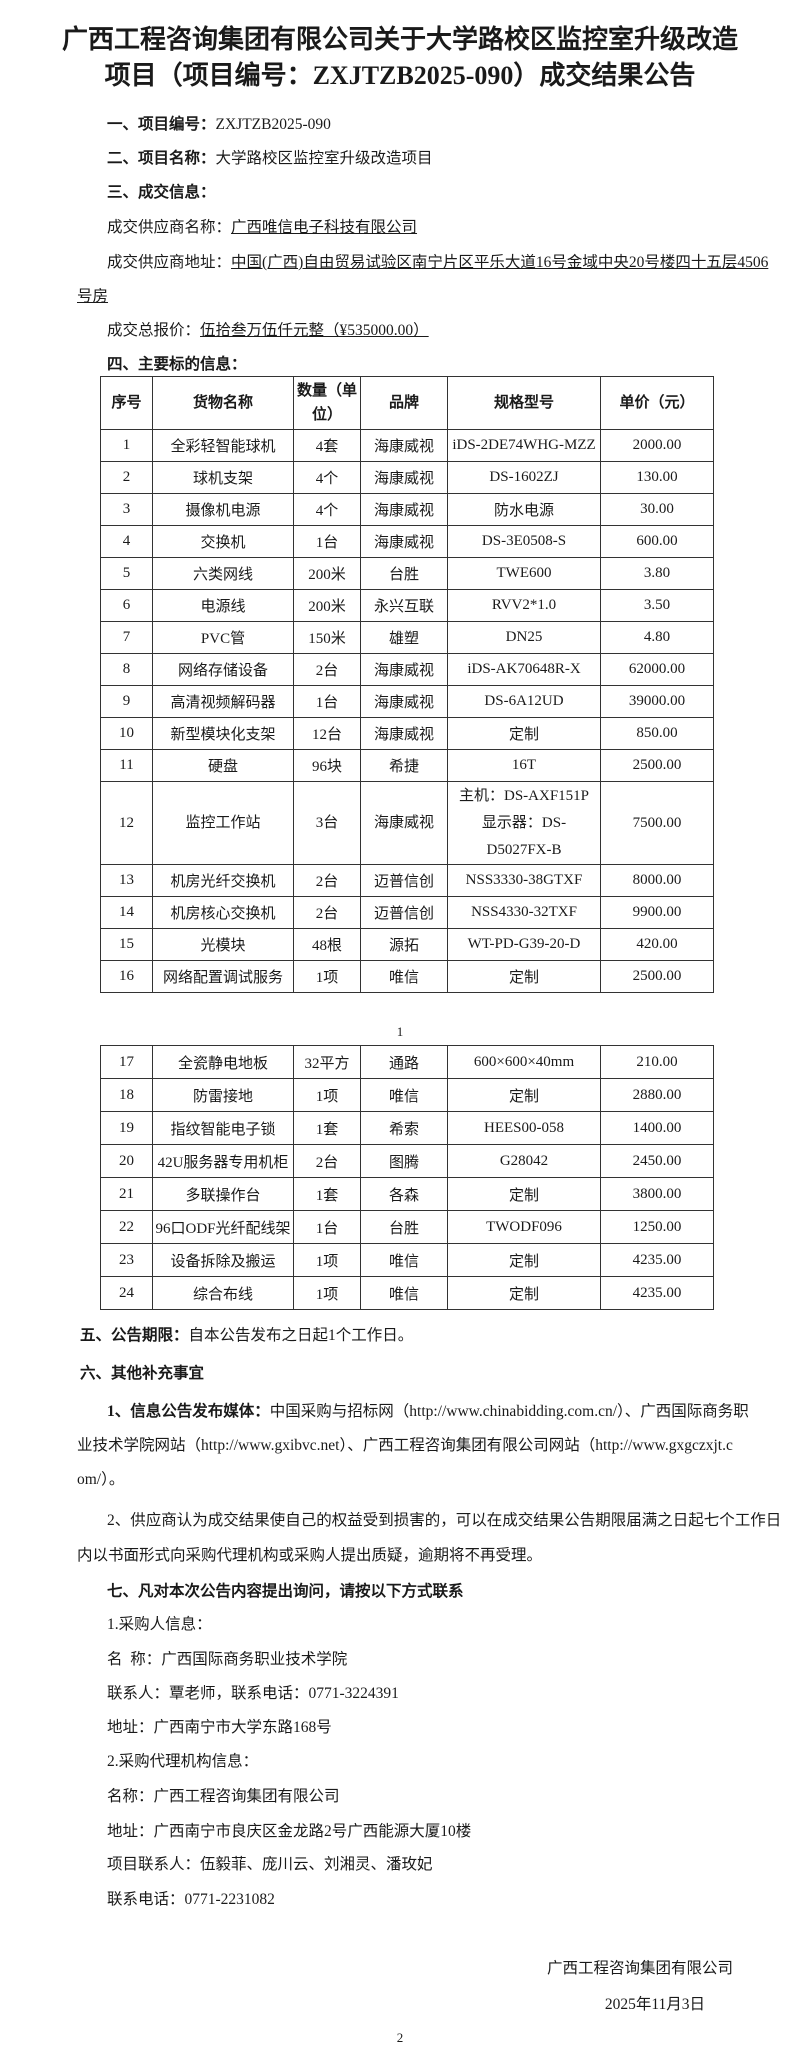 The height and width of the screenshot is (2056, 800). What do you see at coordinates (524, 823) in the screenshot?
I see `model-cell: 主机：DS-AXF151P 显示器：DS-D5027FX-B` at bounding box center [524, 823].